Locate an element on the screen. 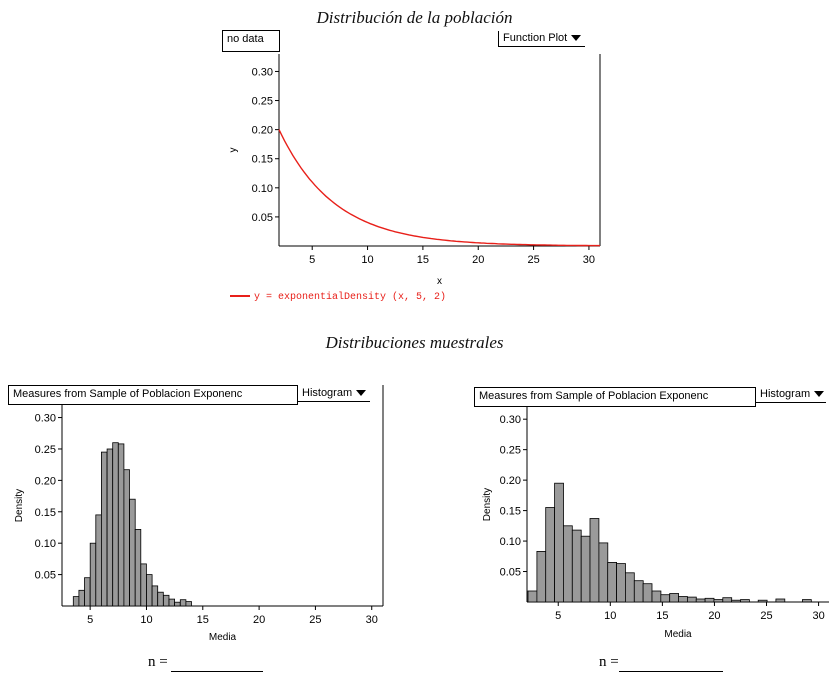 This screenshot has height=675, width=829. y-tick-label: 0.10 is located at coordinates (510, 542).